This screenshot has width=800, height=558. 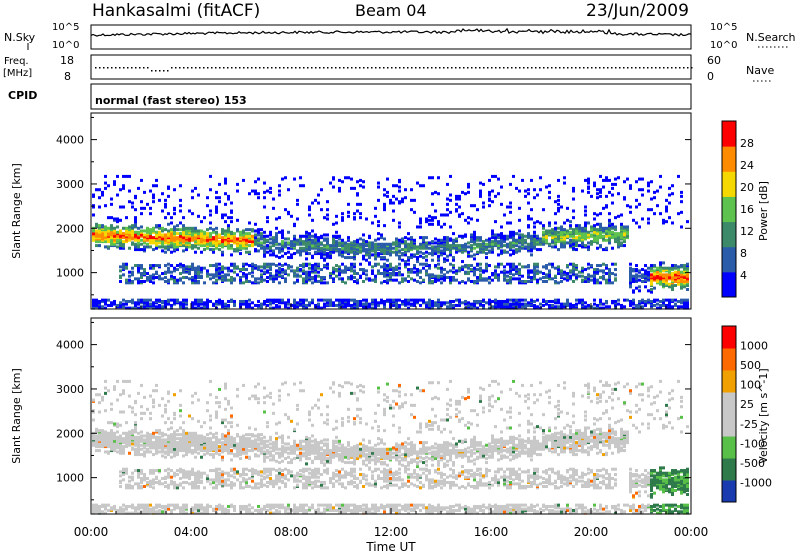 I want to click on colorbar-segment, so click(x=729, y=285).